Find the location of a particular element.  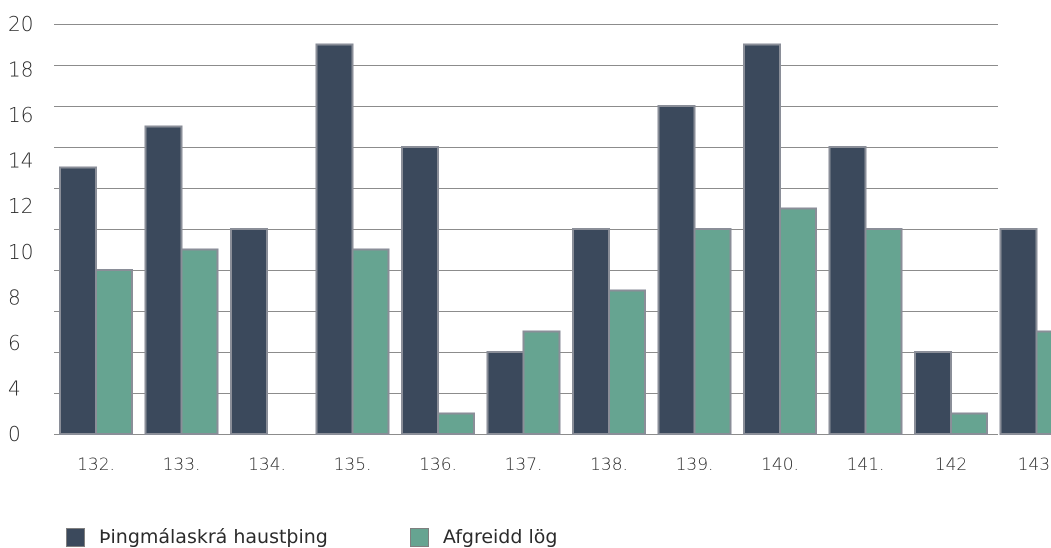

y-axis-tick-labels: 0 4 6 8 10 12 14 16 18 20 is located at coordinates (20, 229).